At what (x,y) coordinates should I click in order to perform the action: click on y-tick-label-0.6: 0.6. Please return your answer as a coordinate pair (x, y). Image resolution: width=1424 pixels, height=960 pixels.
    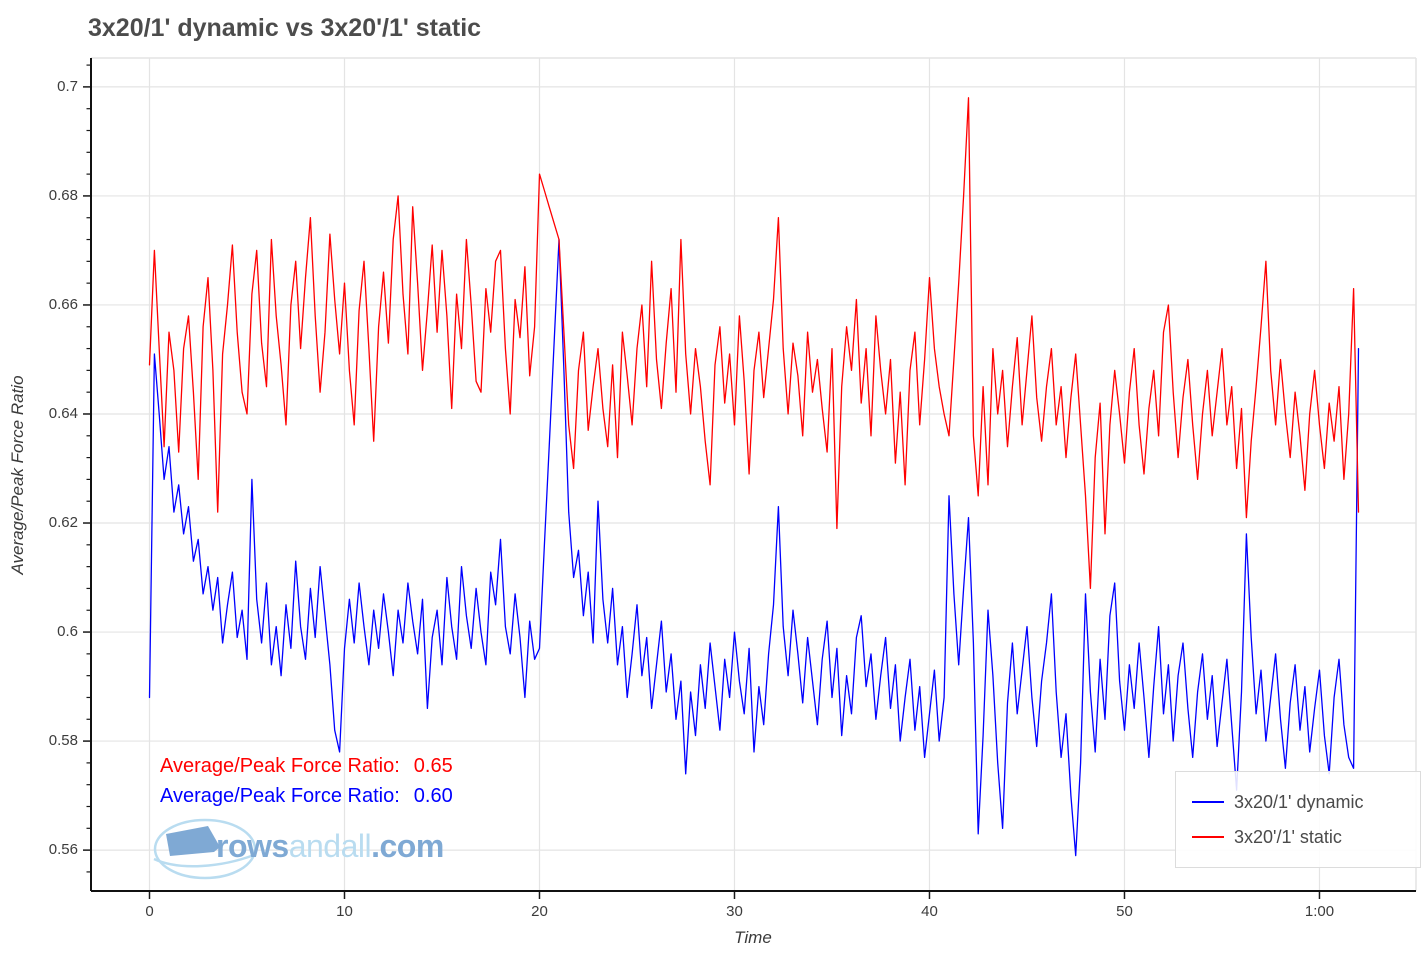
    Looking at the image, I should click on (67, 632).